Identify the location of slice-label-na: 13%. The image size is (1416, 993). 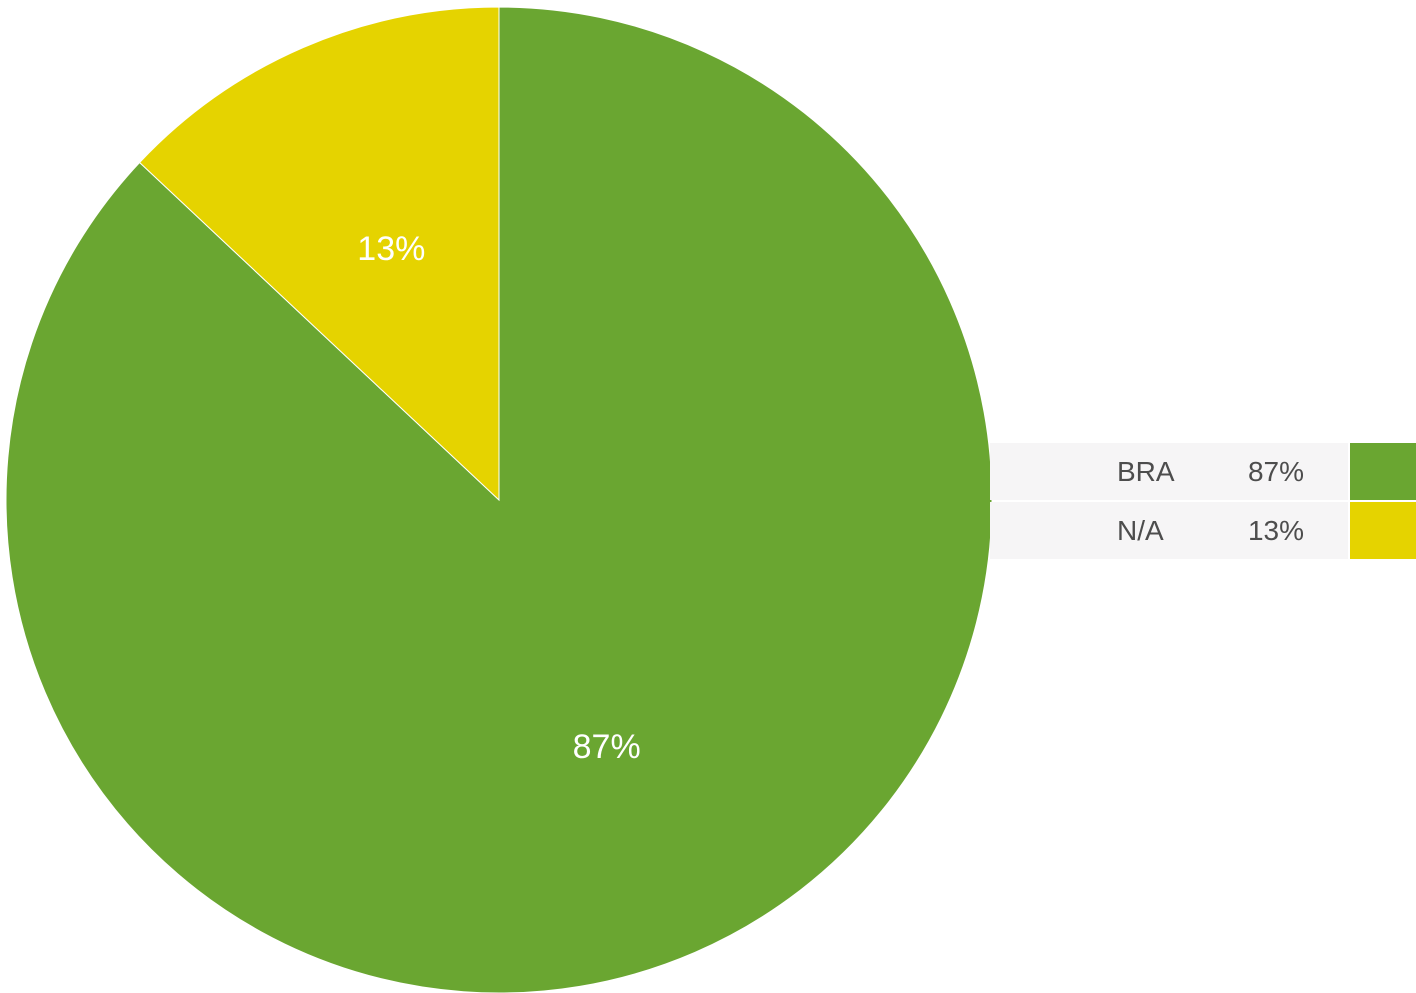
(391, 249).